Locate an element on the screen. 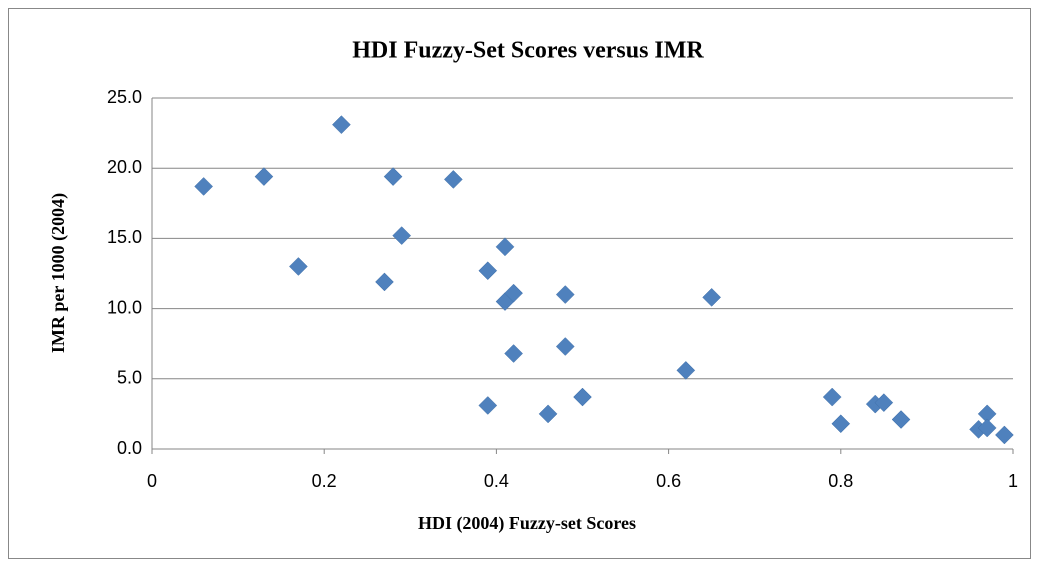  x-tick-label: 1 is located at coordinates (1013, 481).